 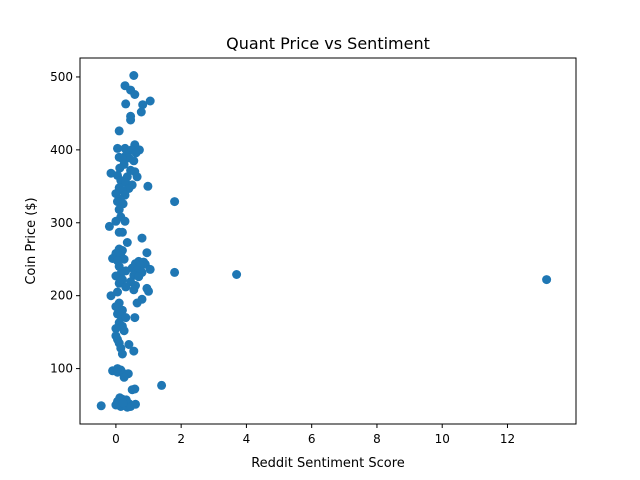 What do you see at coordinates (507, 439) in the screenshot?
I see `x-tick-label: 12` at bounding box center [507, 439].